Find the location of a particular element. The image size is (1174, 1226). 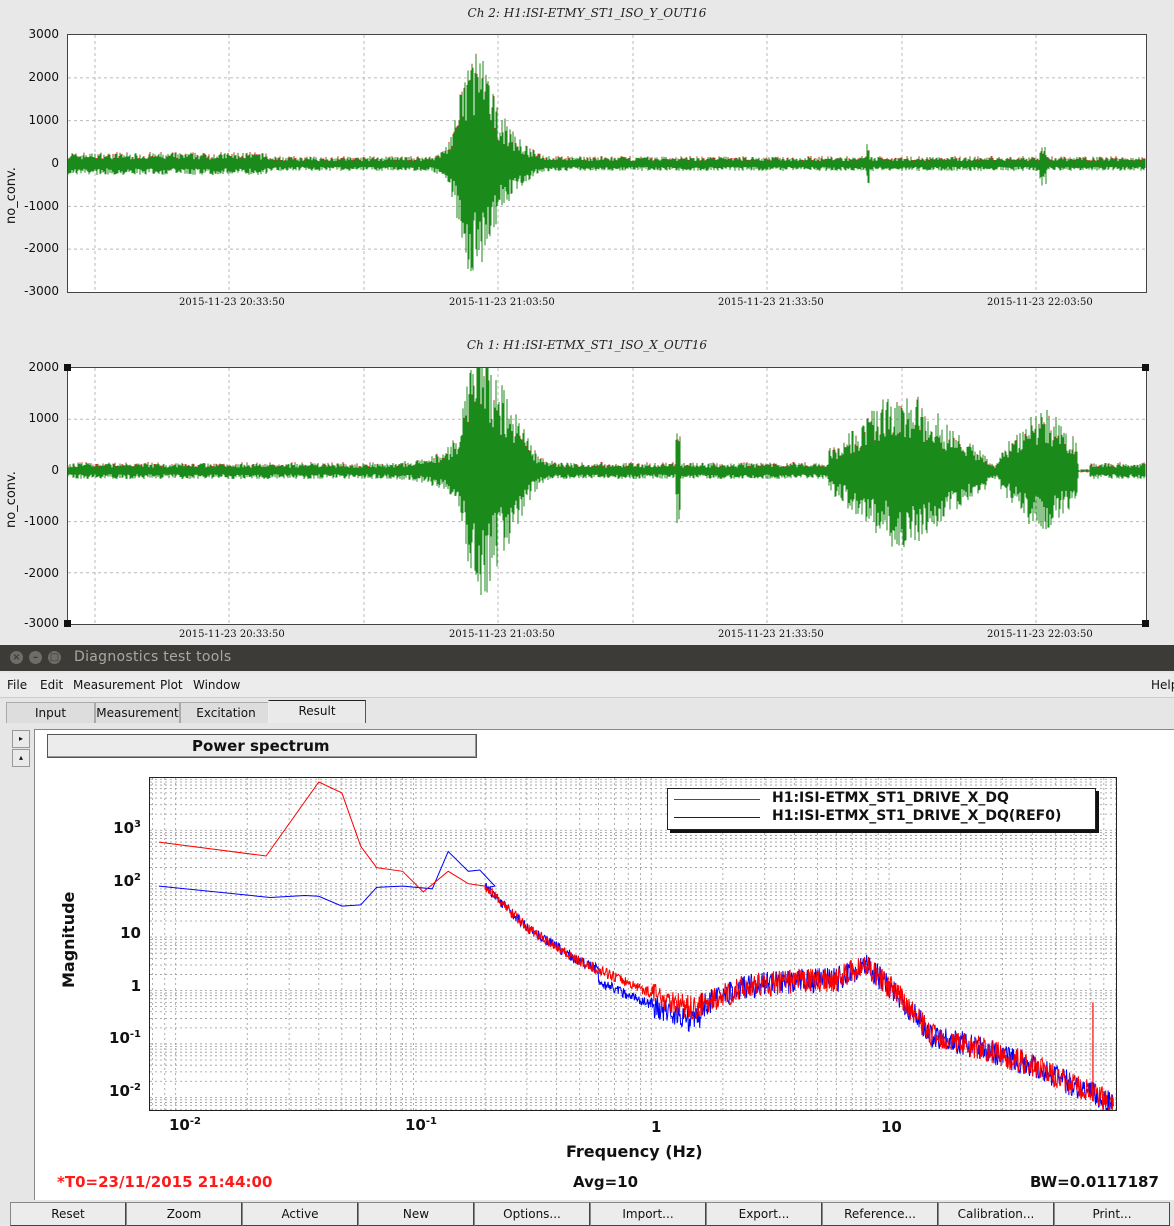

ts2-ytick: -1000 is located at coordinates (41, 521).